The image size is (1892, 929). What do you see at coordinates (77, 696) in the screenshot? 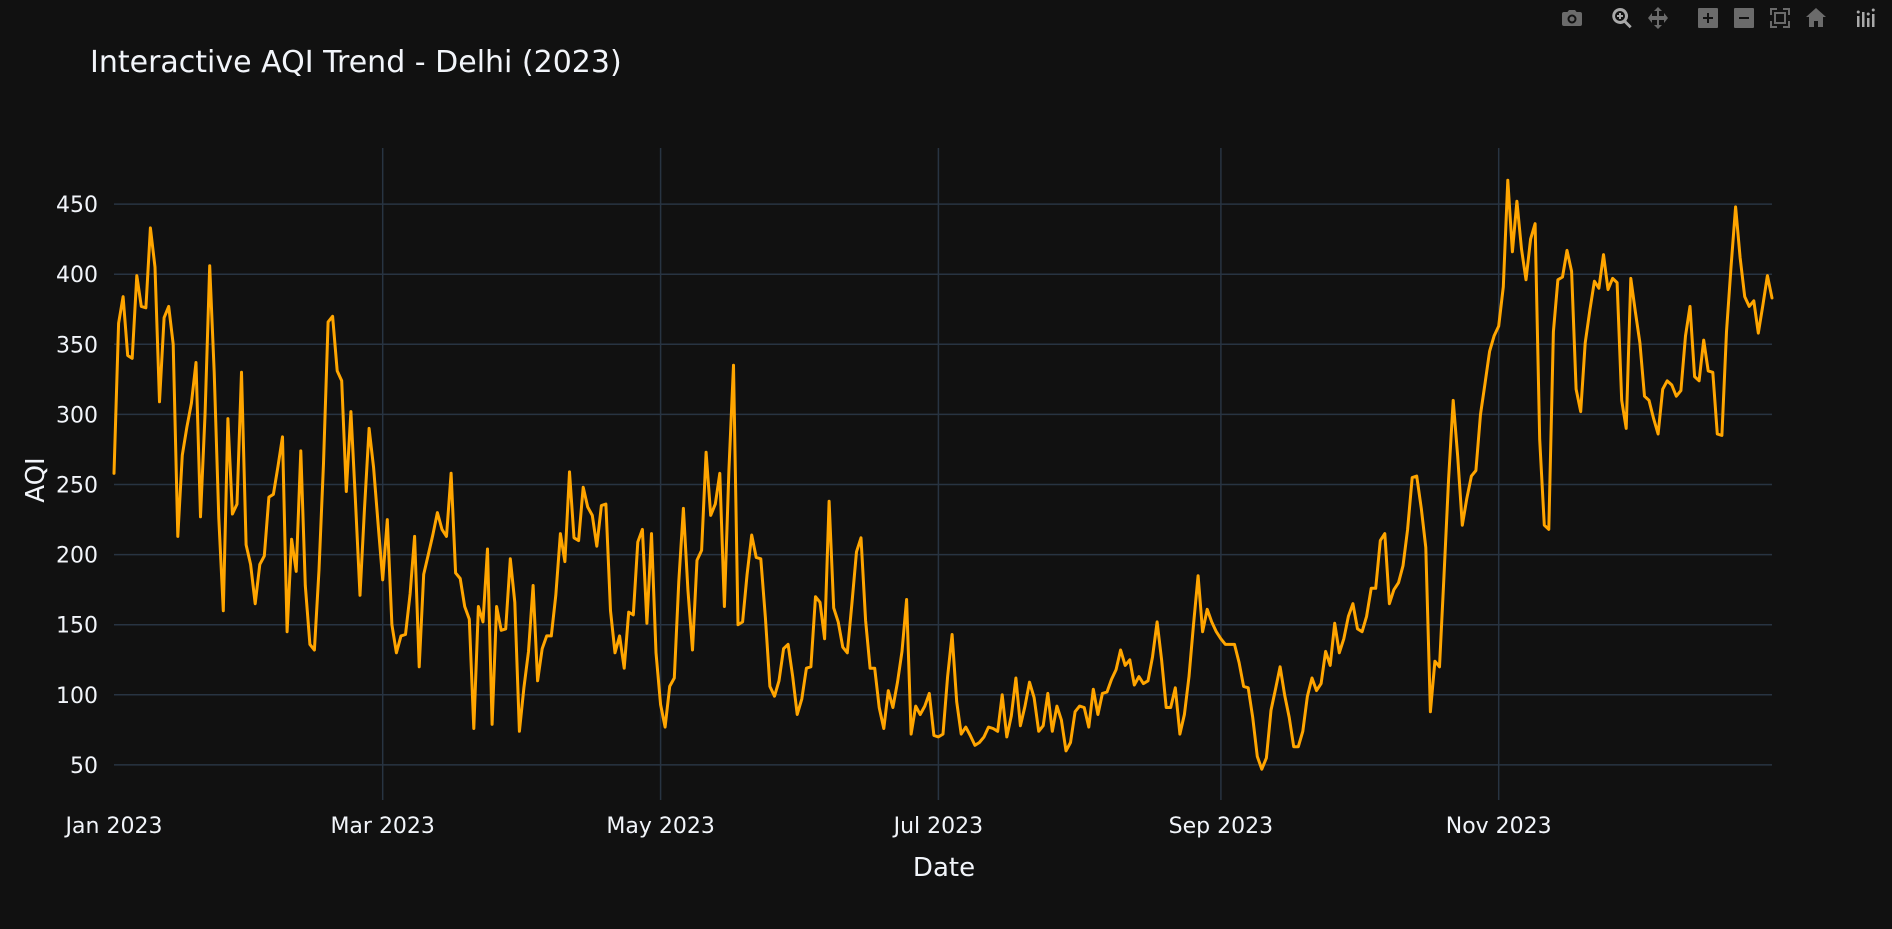
I see `y-tick-label-100: 100` at bounding box center [77, 696].